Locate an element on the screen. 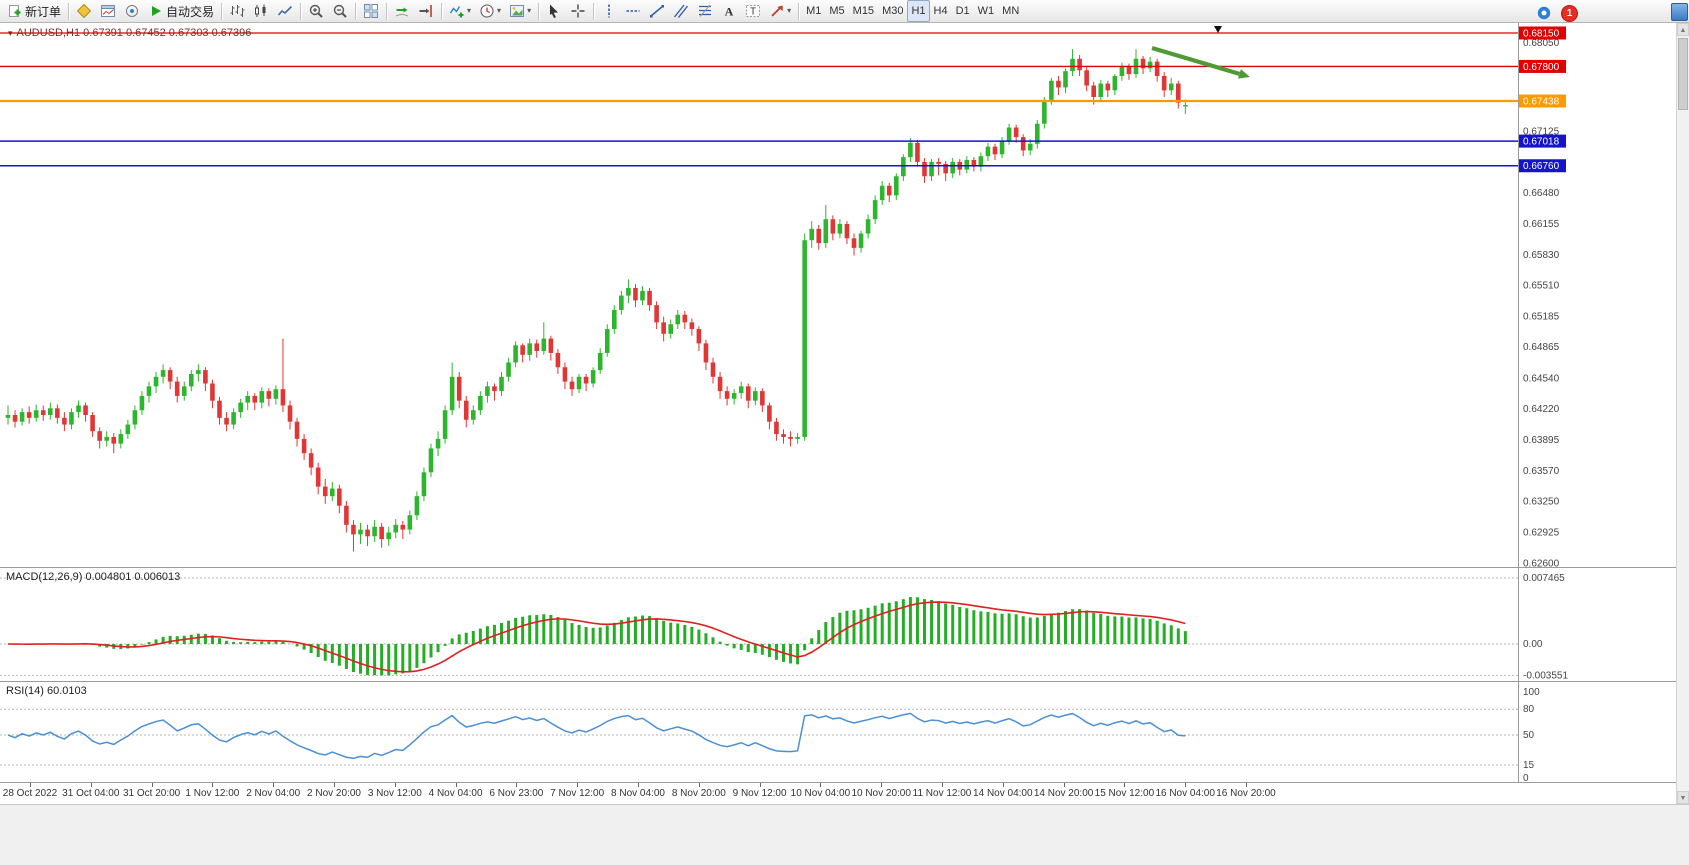 This screenshot has width=1689, height=865. macd-signal-line is located at coordinates (596, 637).